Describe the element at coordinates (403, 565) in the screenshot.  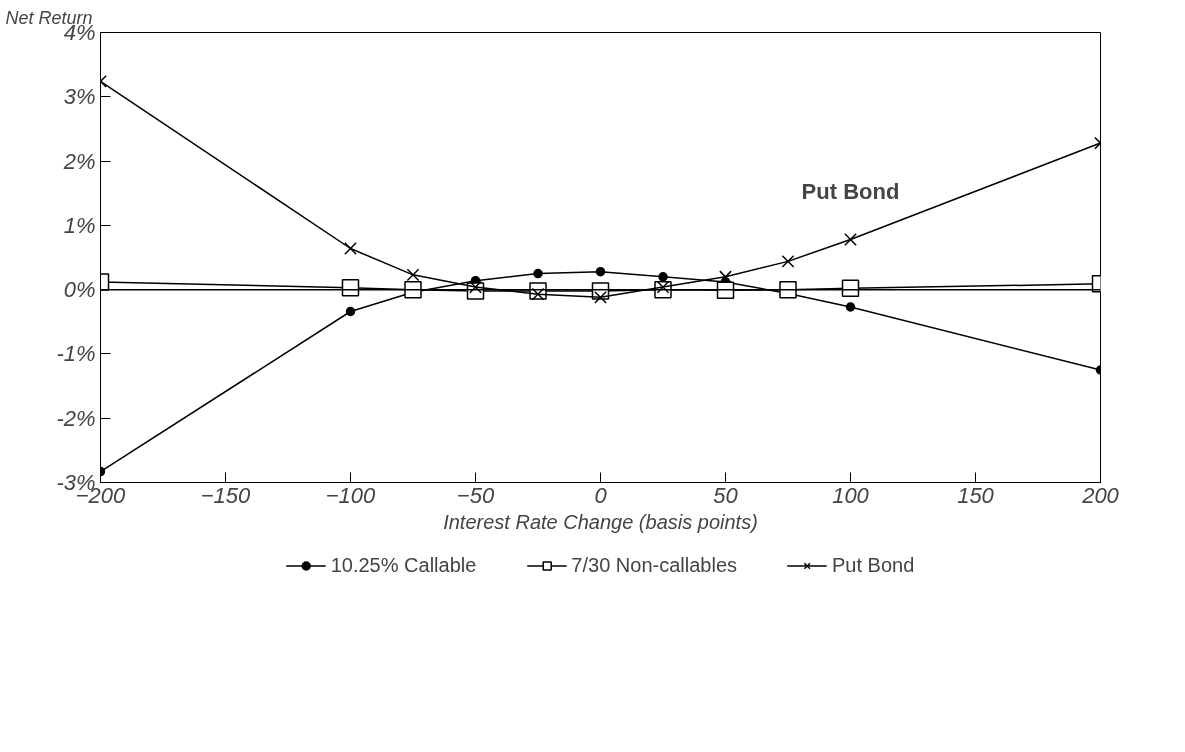
I see `legend-label: 10.25% Callable` at that location.